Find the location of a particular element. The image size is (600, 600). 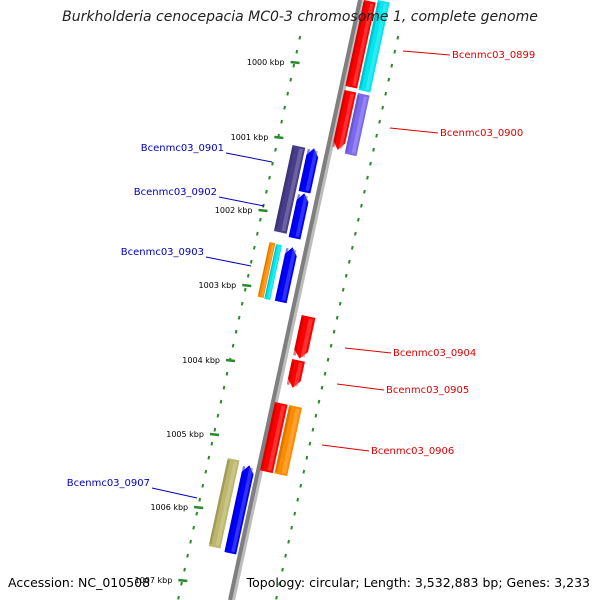

tick-label: 1005 kbp is located at coordinates (185, 434).